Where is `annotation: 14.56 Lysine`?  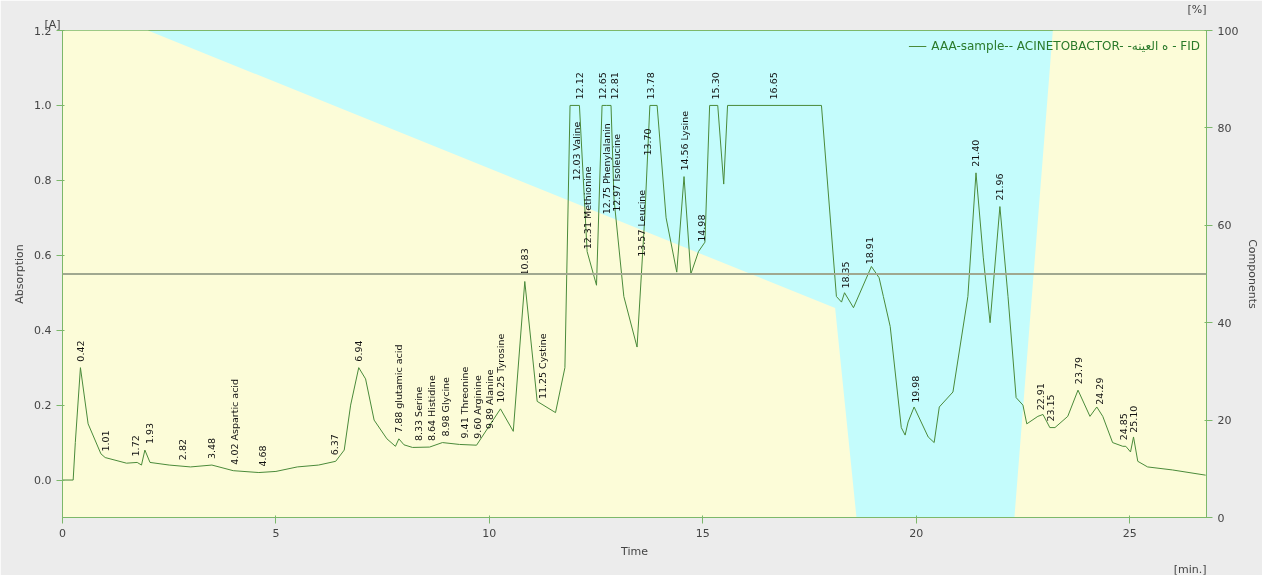
annotation: 14.56 Lysine is located at coordinates (684, 140).